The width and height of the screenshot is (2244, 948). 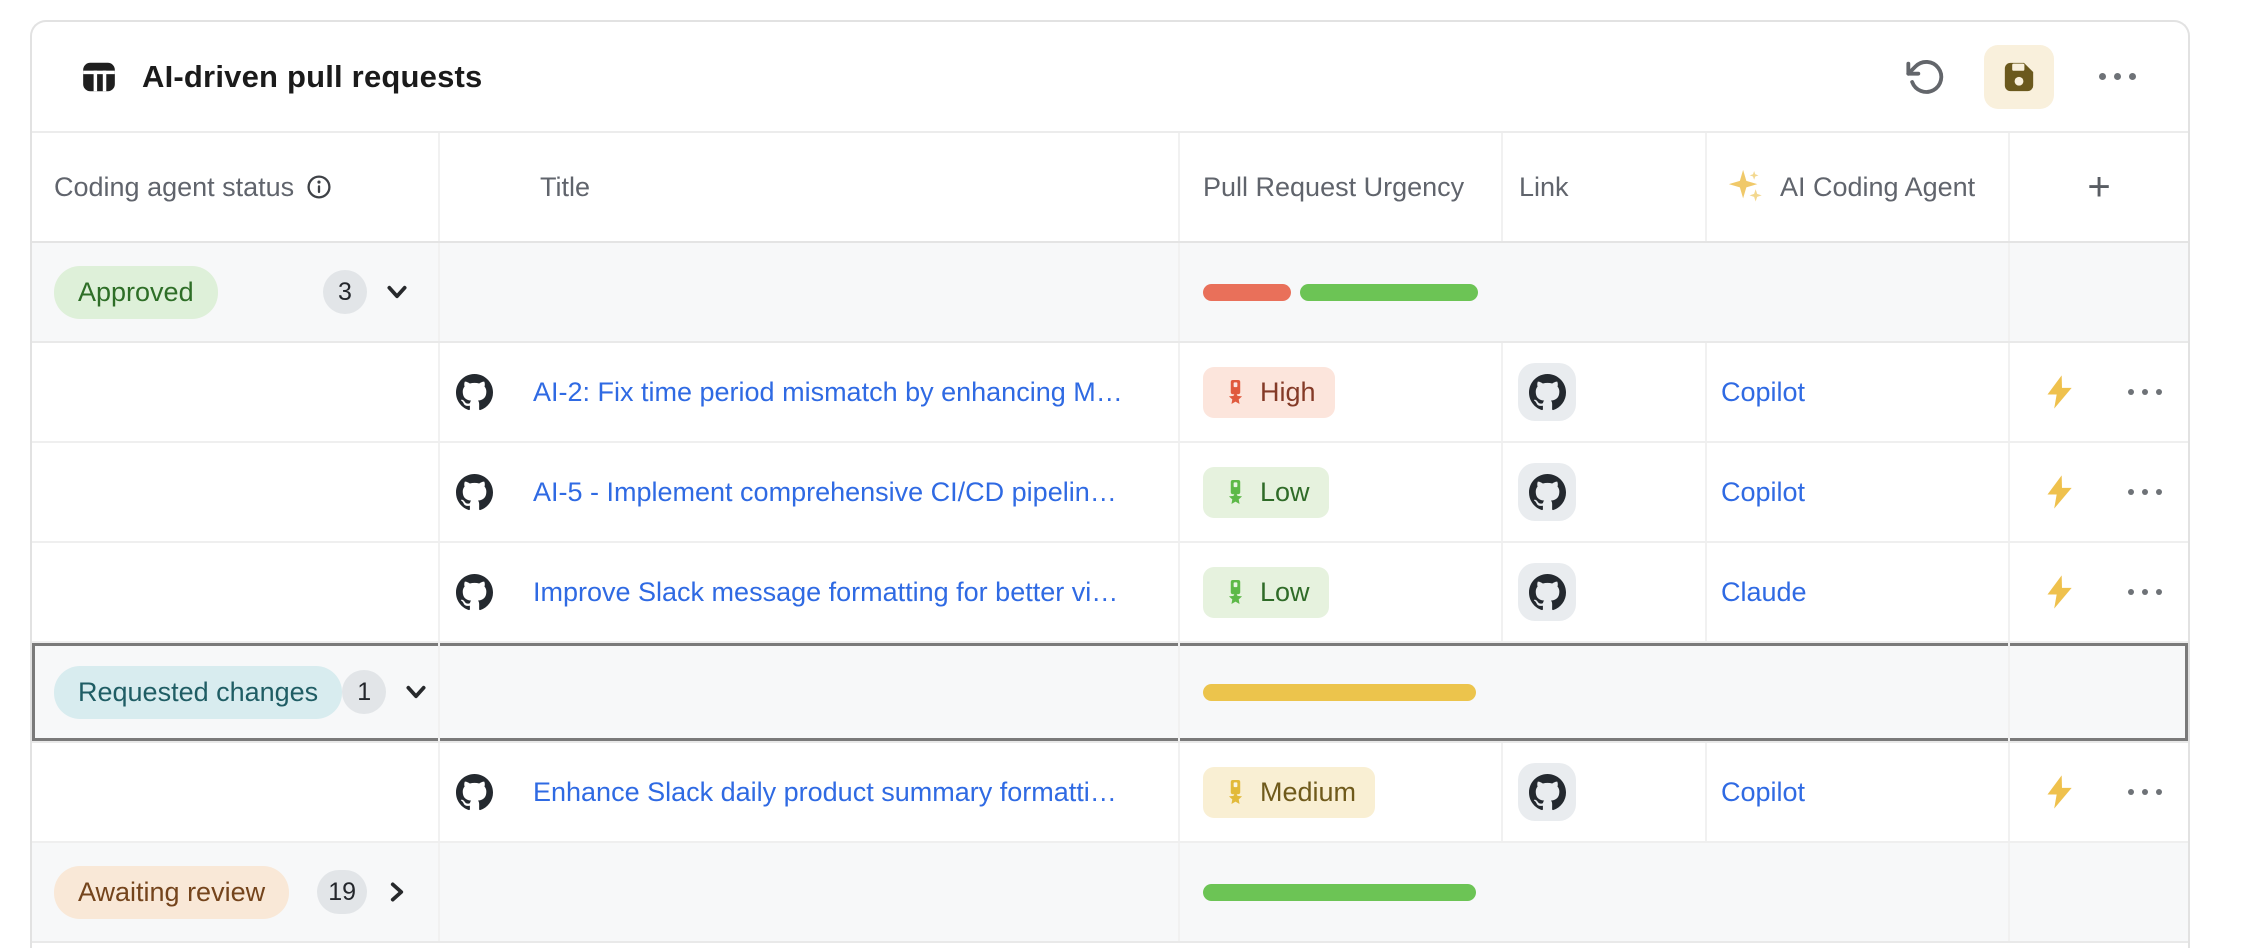 I want to click on agent-link: Claude, so click(x=1764, y=591).